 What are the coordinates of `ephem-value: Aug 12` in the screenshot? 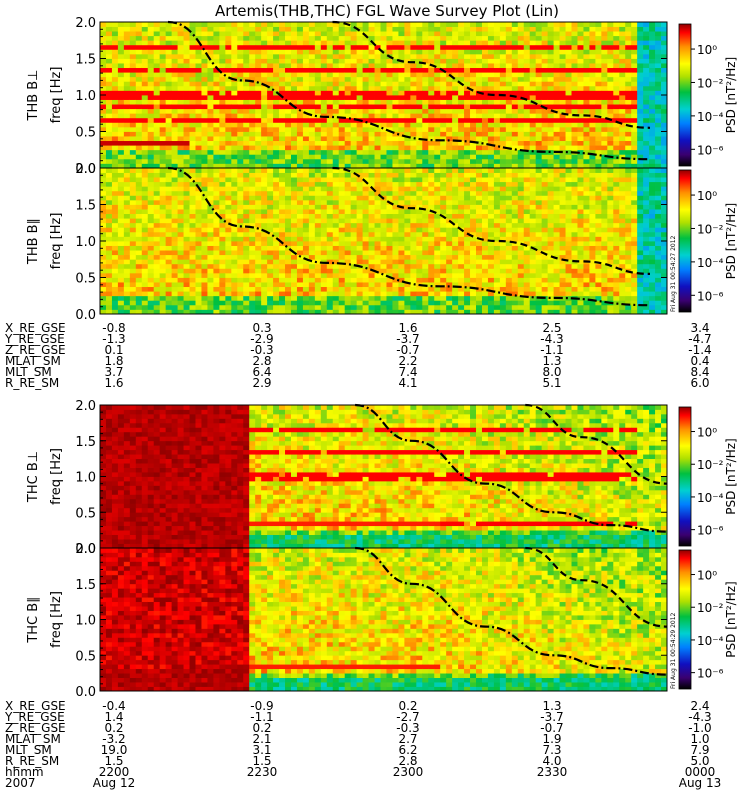 It's located at (114, 783).